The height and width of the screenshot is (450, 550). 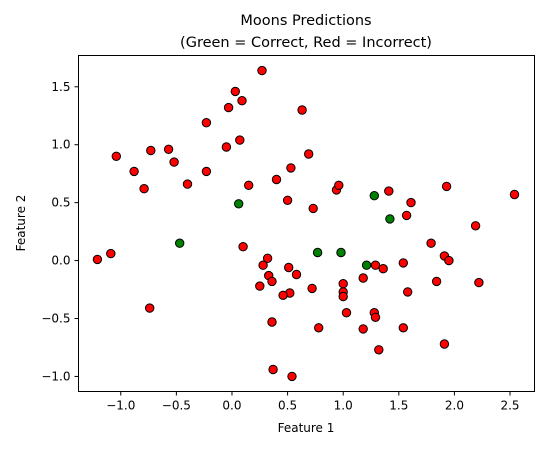 I want to click on x-tick-label: −0.5, so click(x=176, y=406).